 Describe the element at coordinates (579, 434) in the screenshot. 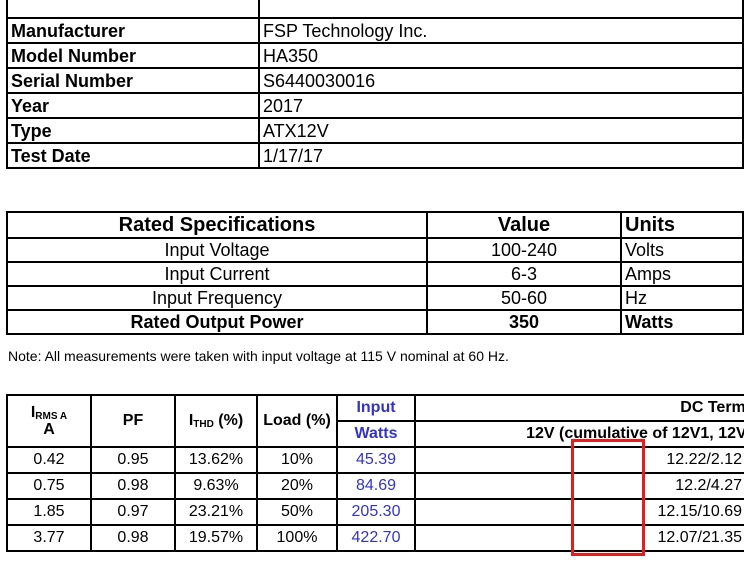

I see `header-12v: 12V (cumulative of 12V1, 12V2,` at that location.